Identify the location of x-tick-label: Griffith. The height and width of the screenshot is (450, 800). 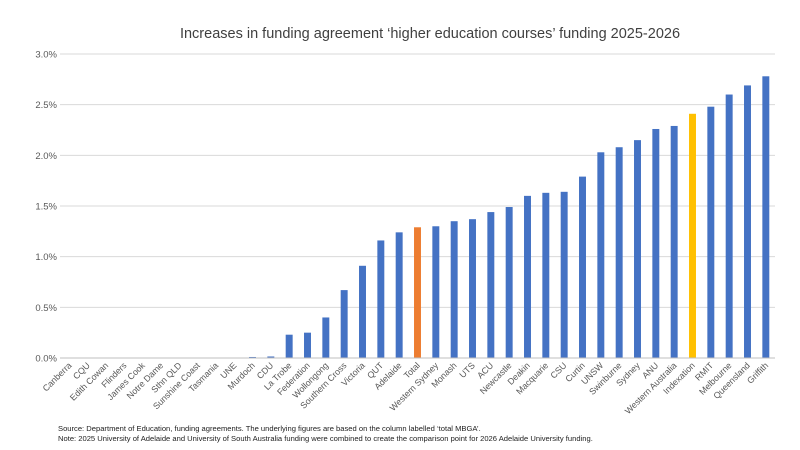
(757, 372).